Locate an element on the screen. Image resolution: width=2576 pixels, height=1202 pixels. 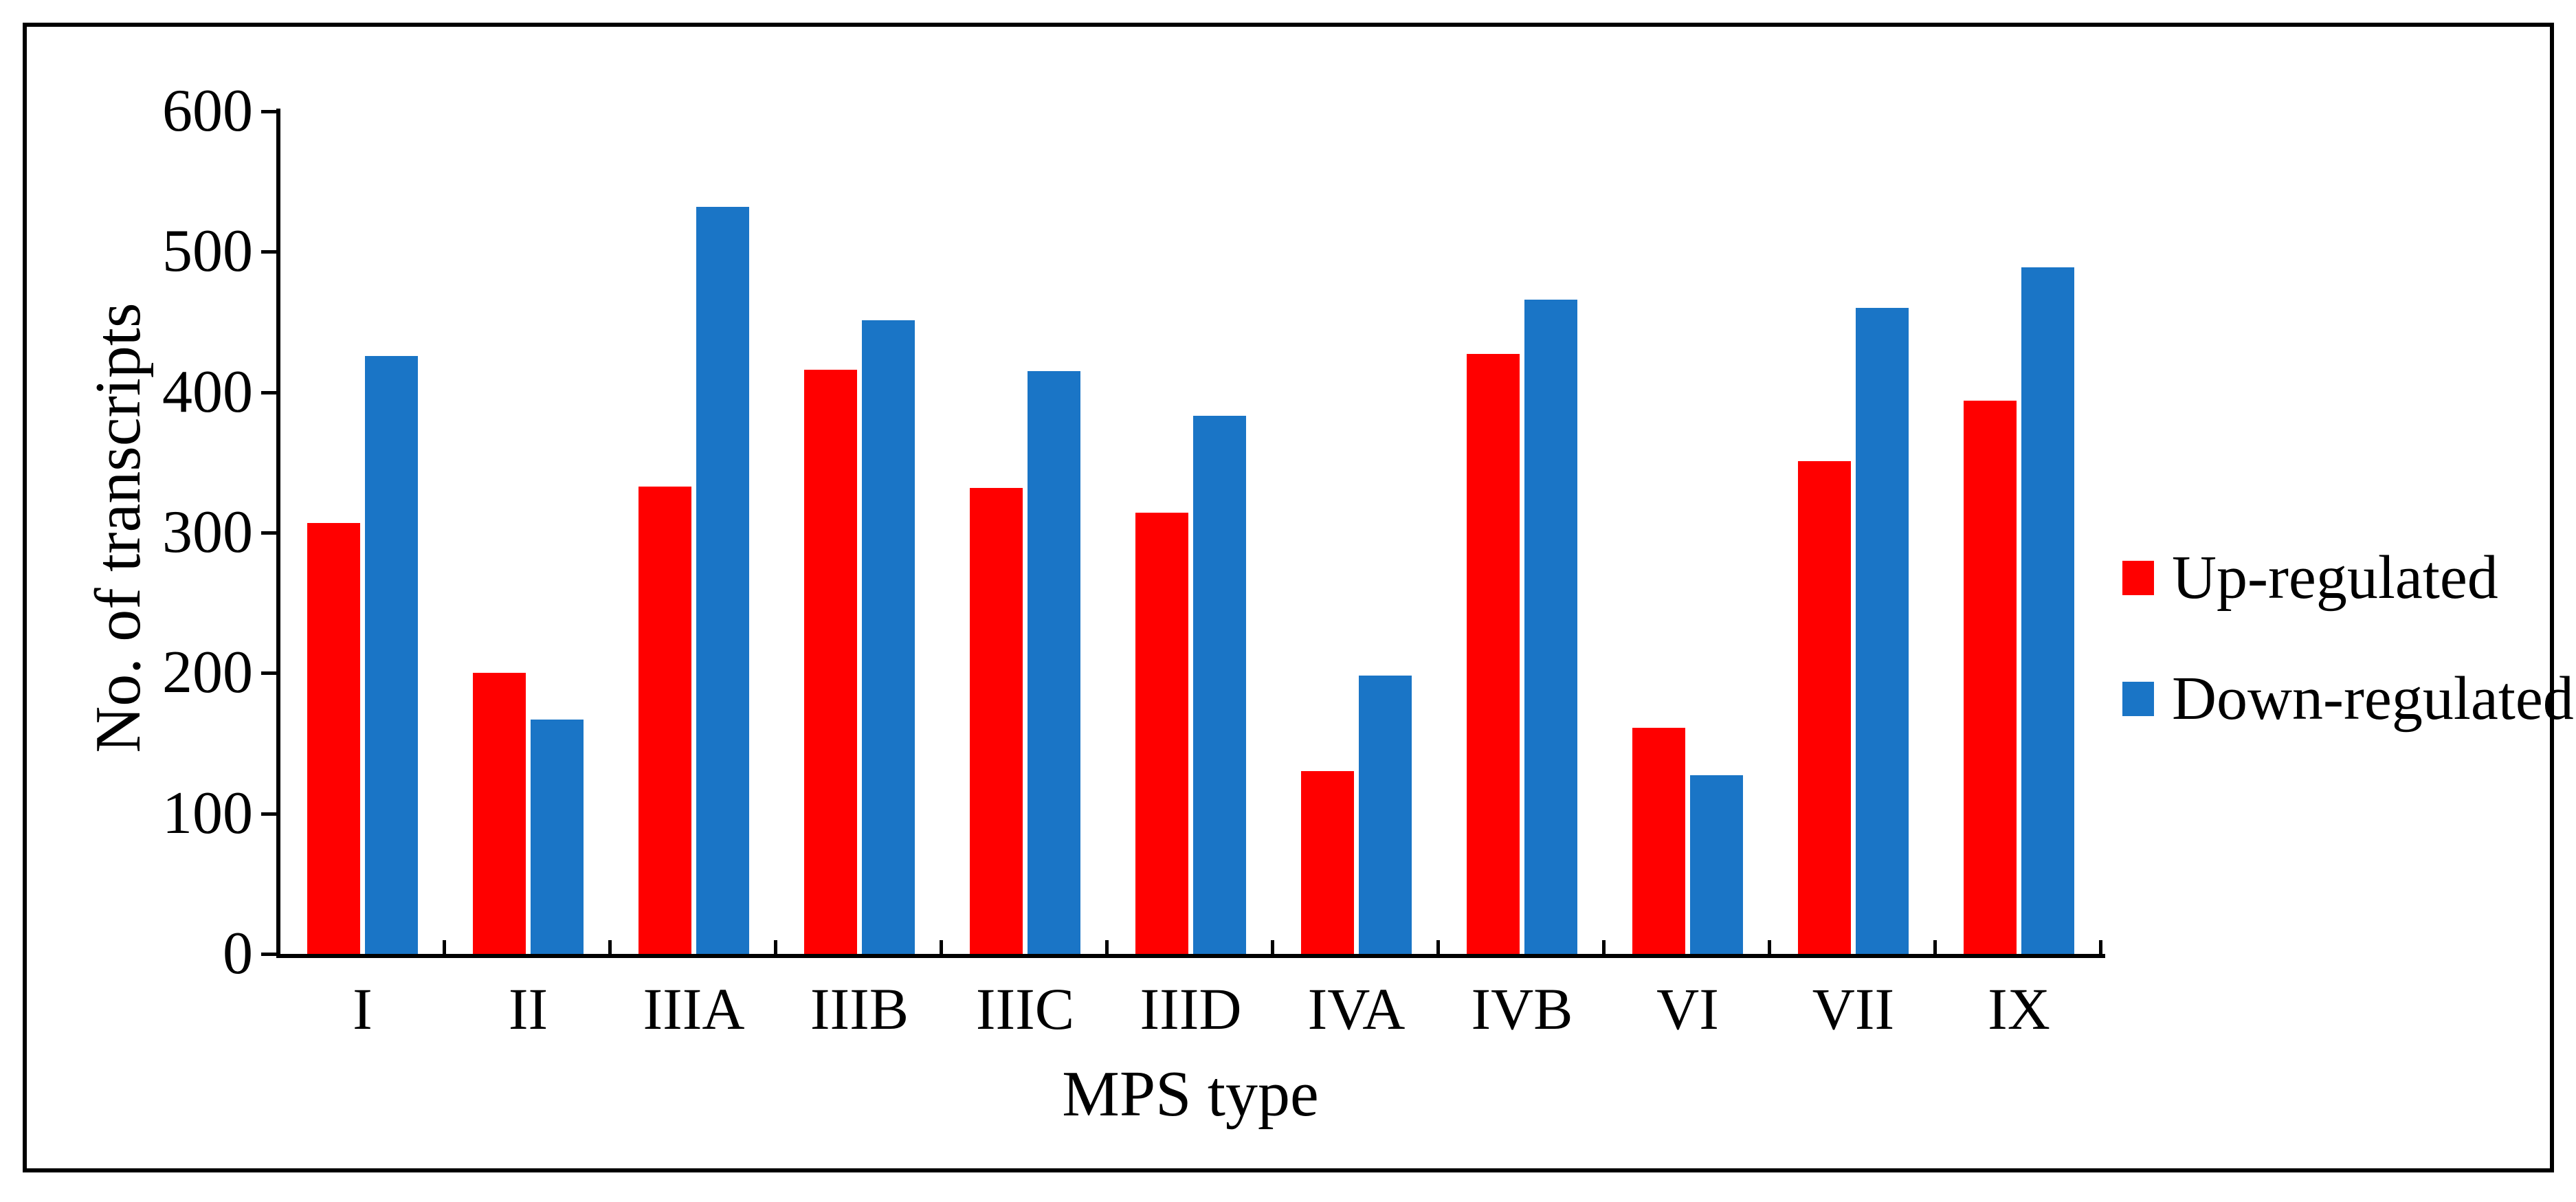
x-category-label: II is located at coordinates (528, 1009).